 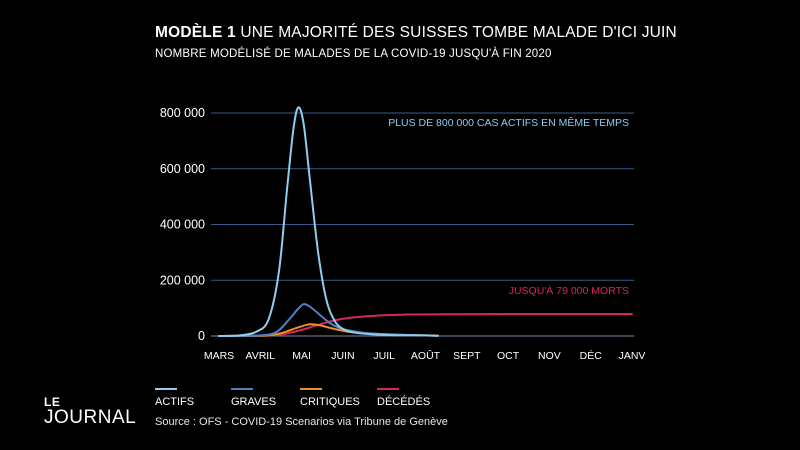 What do you see at coordinates (569, 290) in the screenshot?
I see `annotation-deaths: JUSQU'À 79 000 MORTS` at bounding box center [569, 290].